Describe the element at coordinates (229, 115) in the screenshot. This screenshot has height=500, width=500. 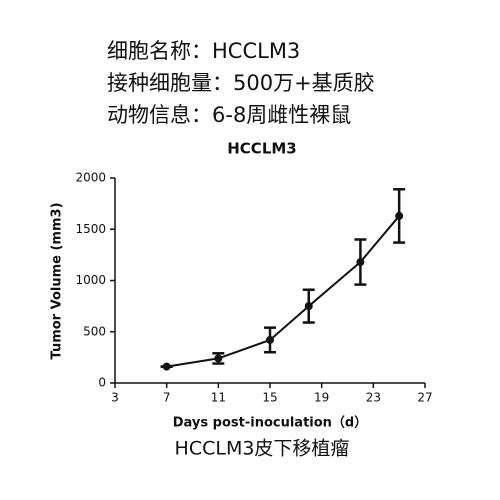
I see `header-line: 动物信息：6-8周雌性裸鼠` at that location.